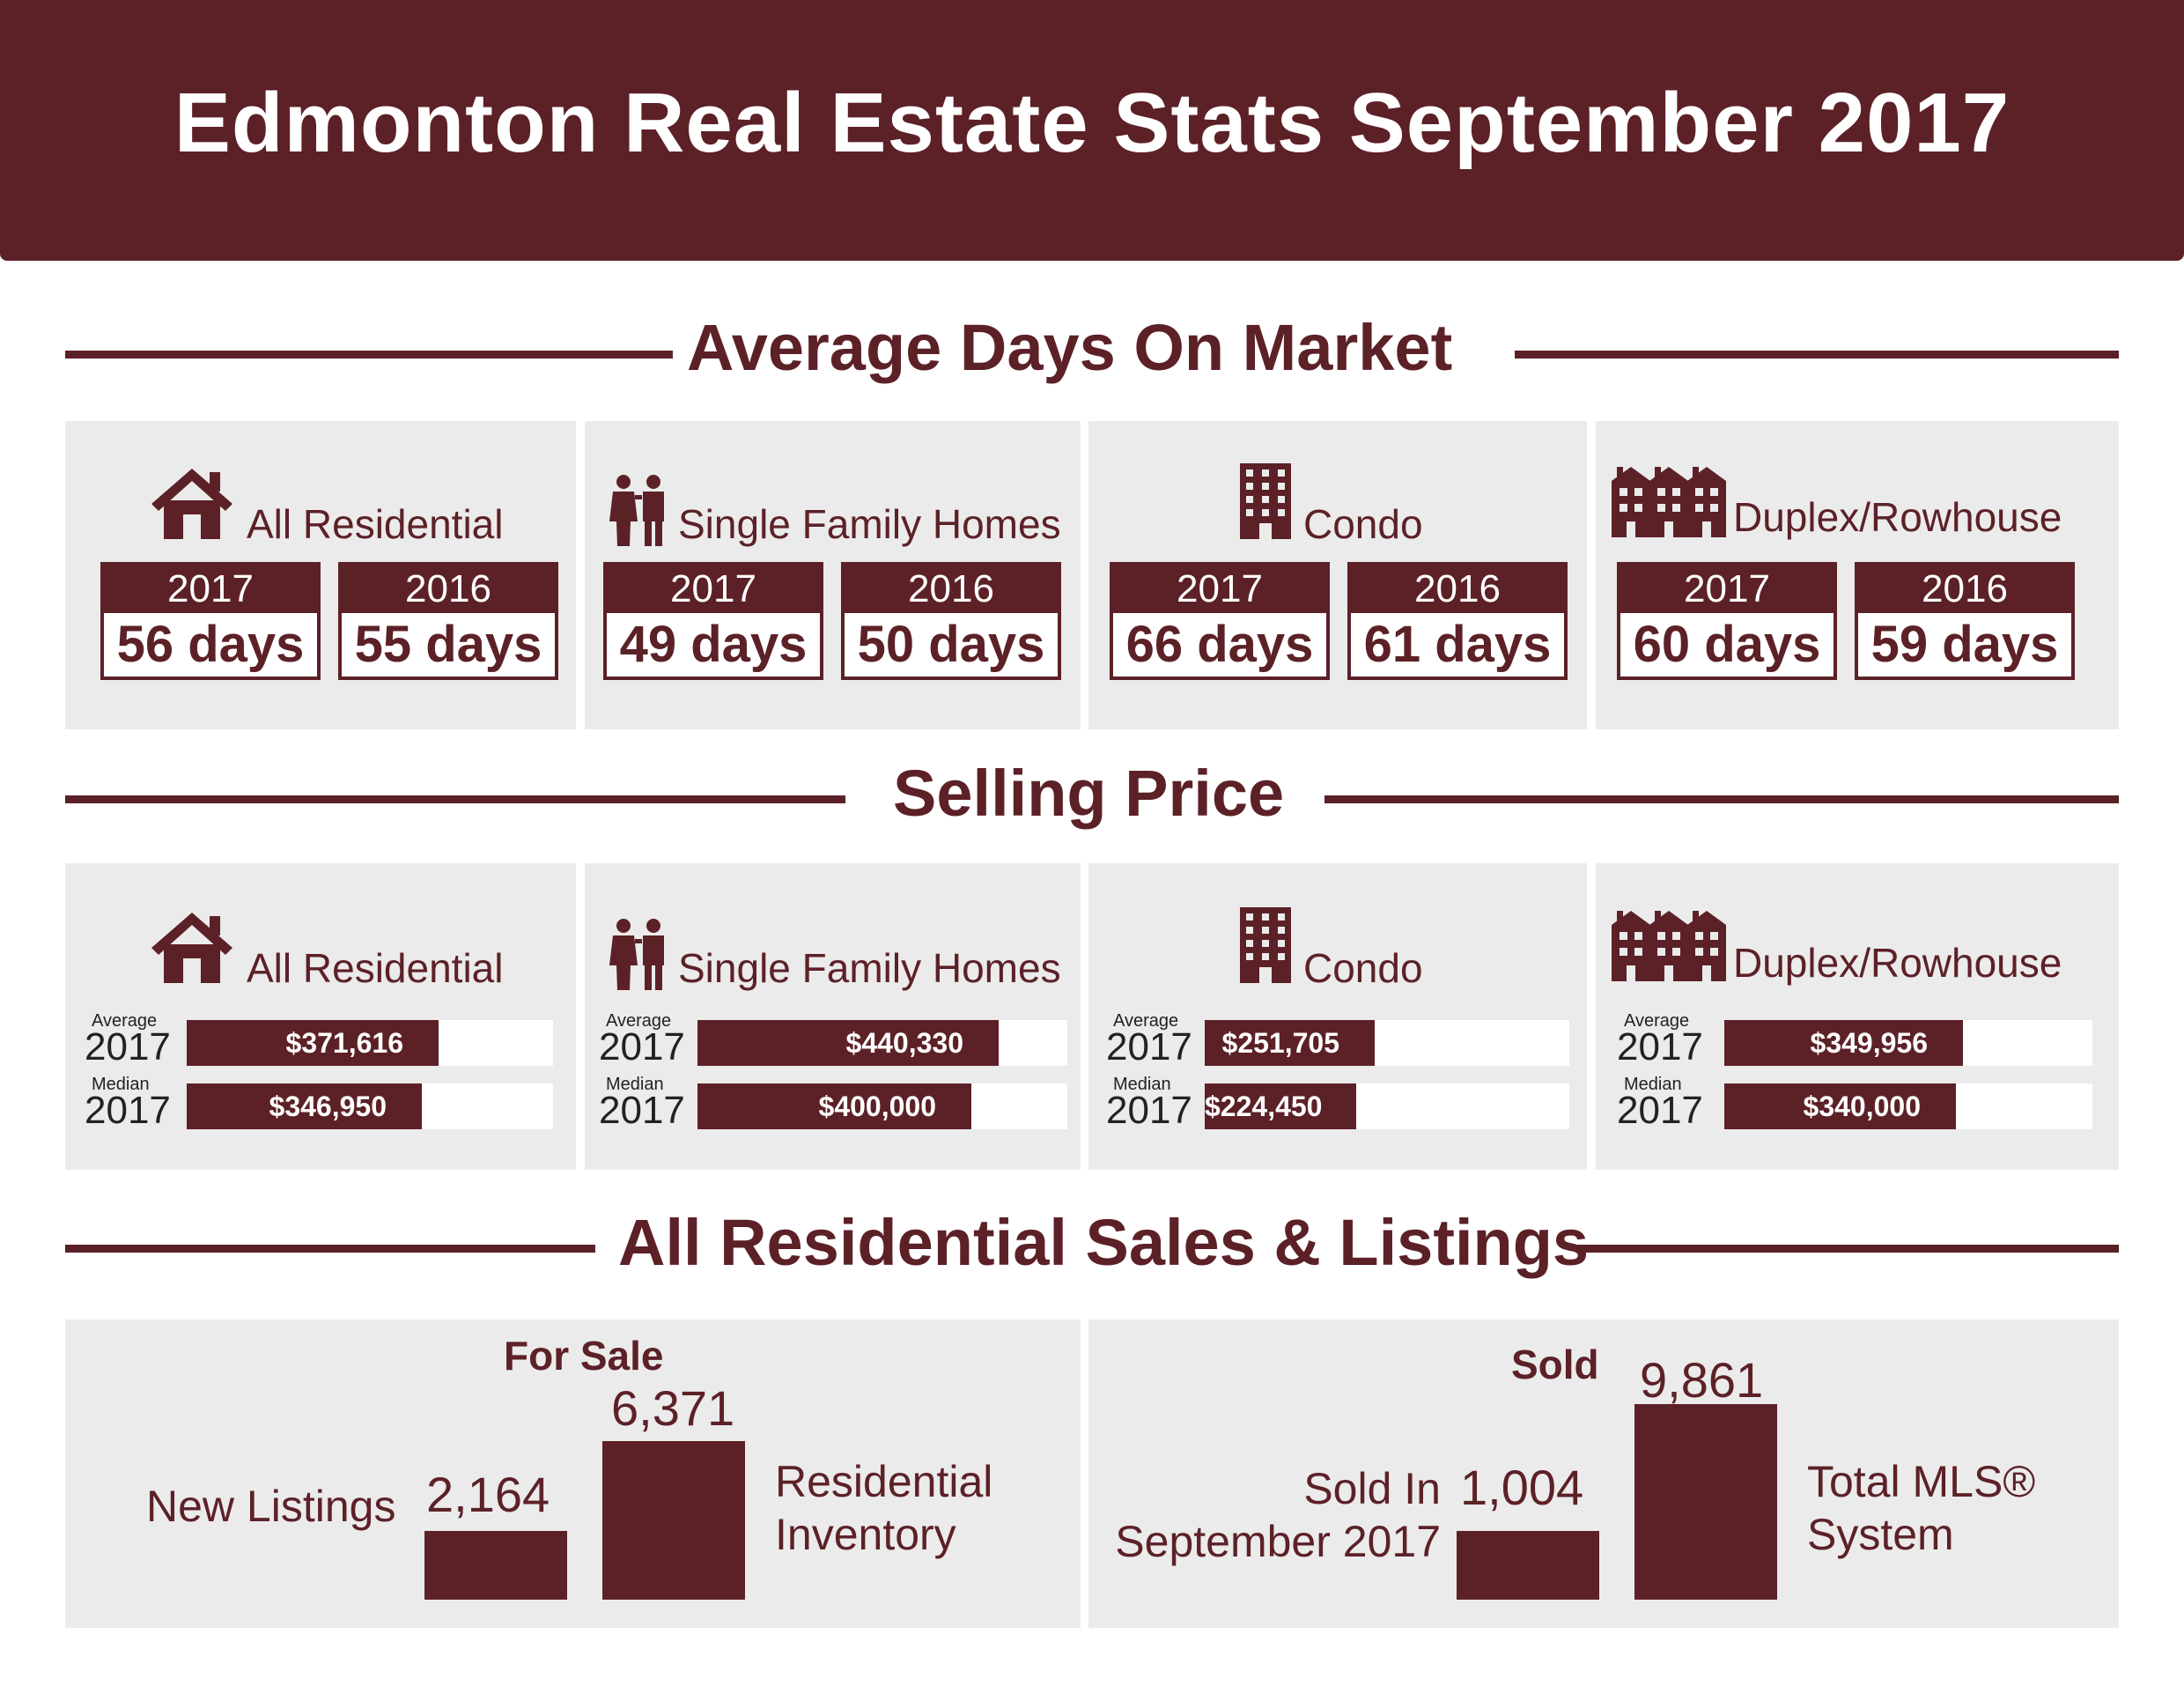  I want to click on average-price-bar: $349,956, so click(1843, 1043).